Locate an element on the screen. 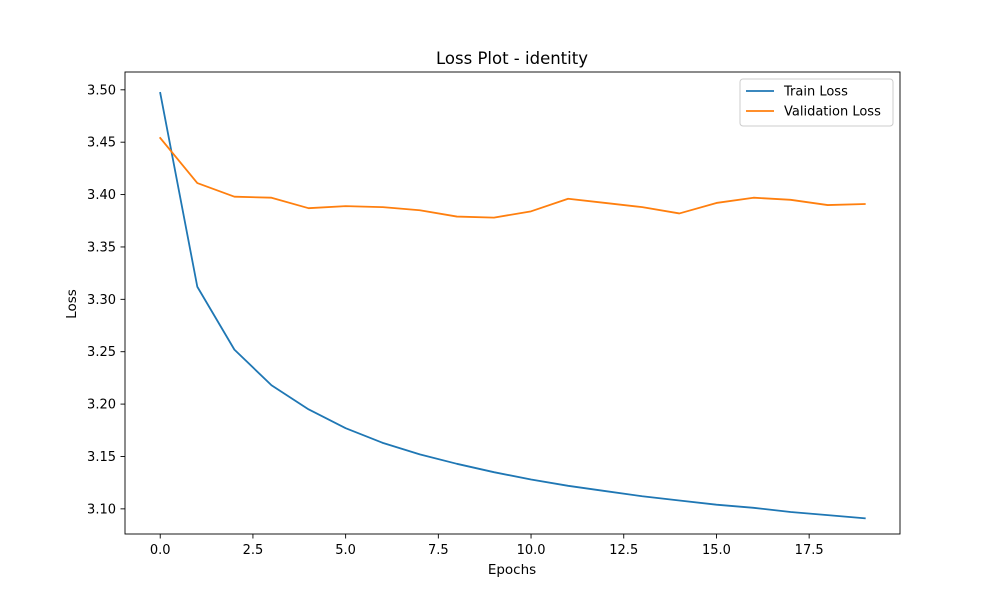 The height and width of the screenshot is (600, 1000). y-tick-label: 3.10 is located at coordinates (101, 509).